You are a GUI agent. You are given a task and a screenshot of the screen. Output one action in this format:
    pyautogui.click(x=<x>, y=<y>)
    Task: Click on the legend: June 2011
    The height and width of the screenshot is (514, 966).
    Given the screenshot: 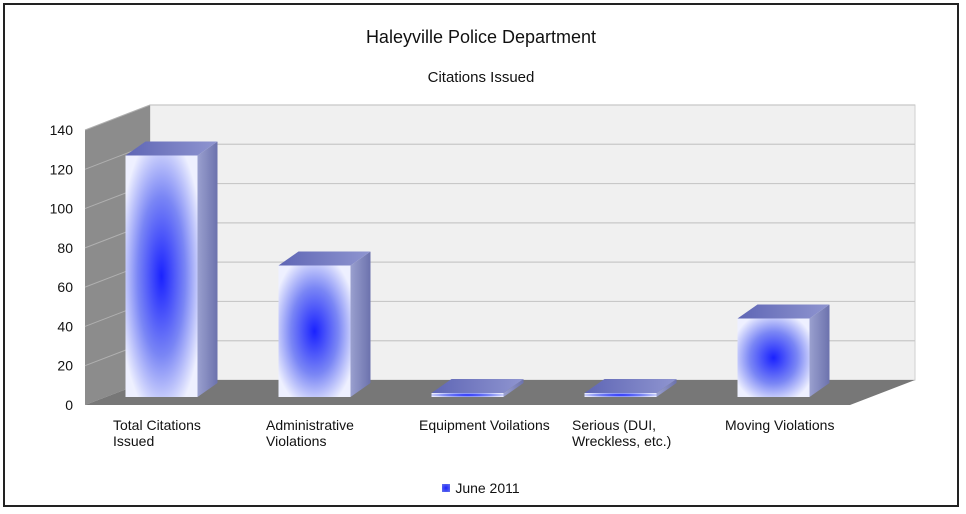 What is the action you would take?
    pyautogui.click(x=481, y=488)
    